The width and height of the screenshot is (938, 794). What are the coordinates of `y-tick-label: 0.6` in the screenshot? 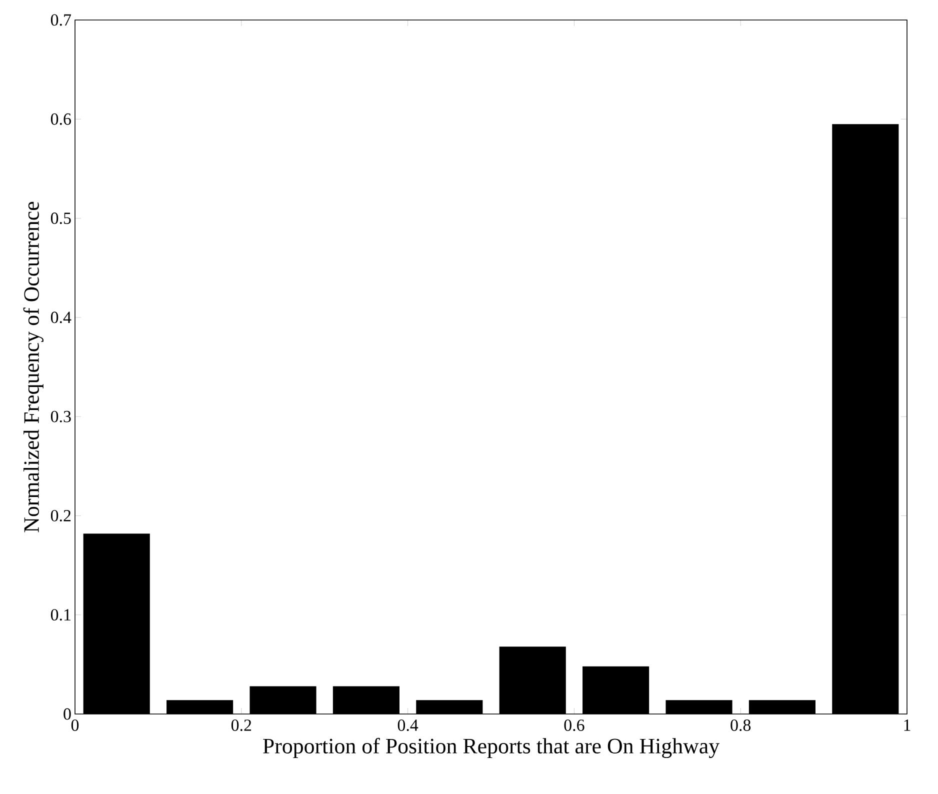 It's located at (60, 119).